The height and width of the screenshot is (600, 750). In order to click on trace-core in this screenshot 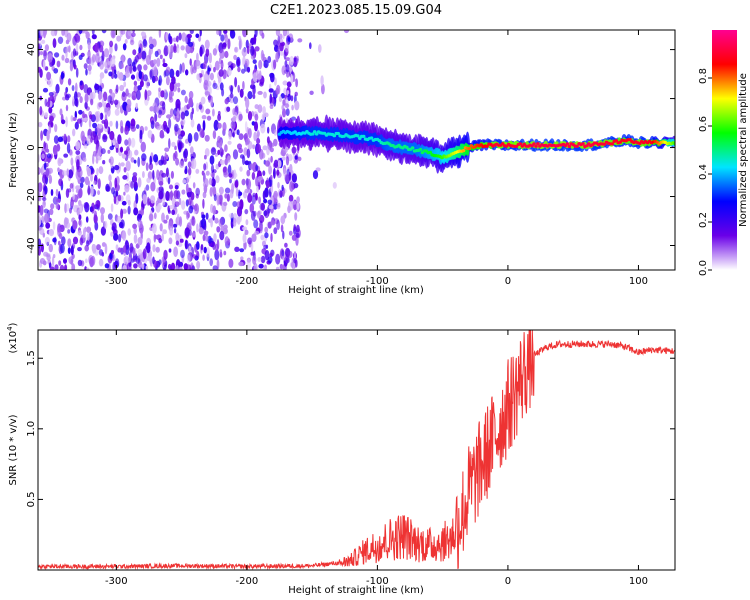, I will do `click(577, 146)`.